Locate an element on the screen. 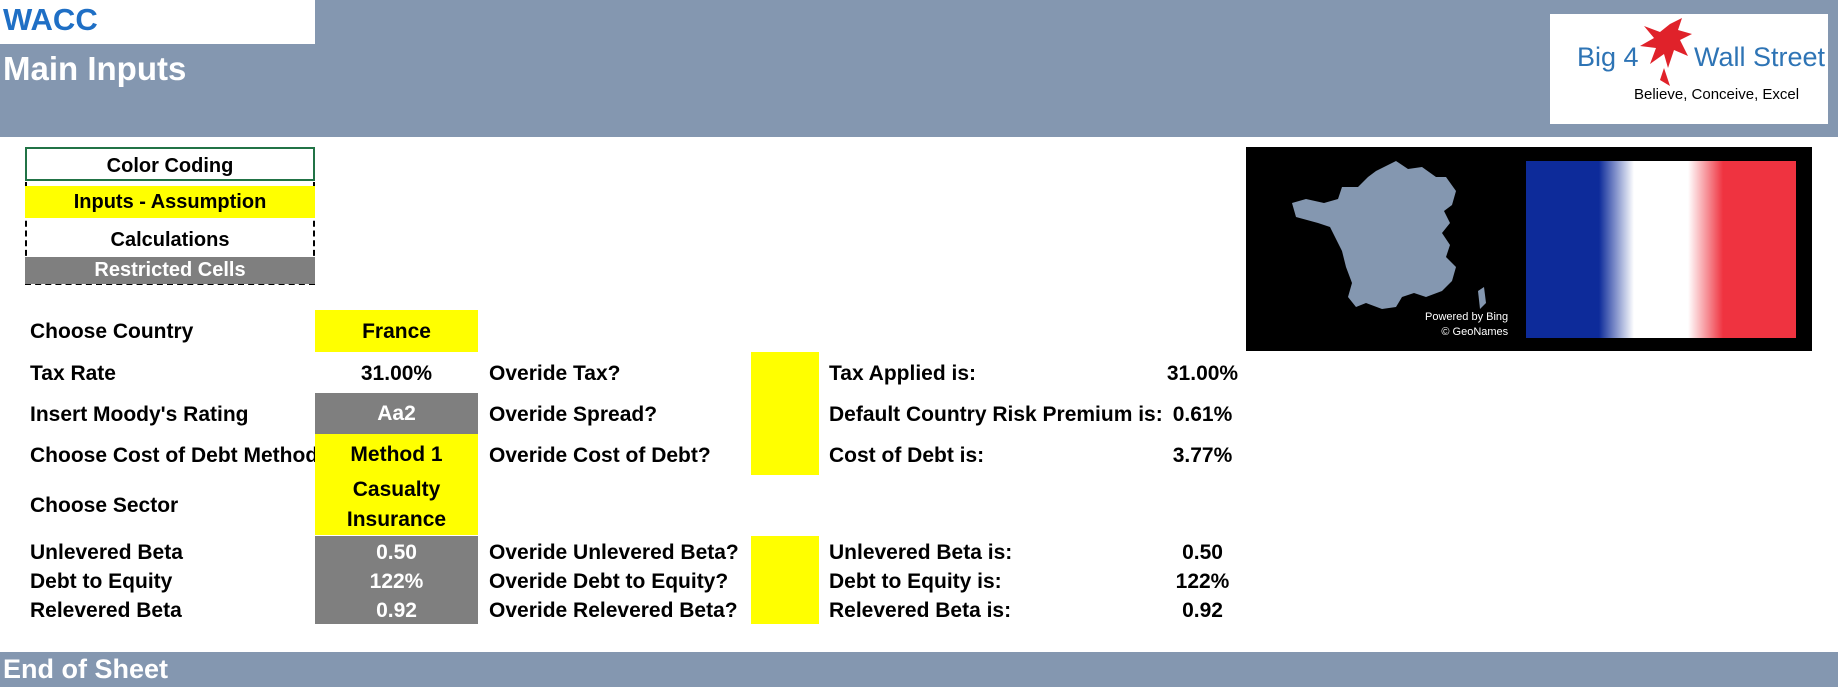 Image resolution: width=1838 pixels, height=687 pixels. legend-inputs: Inputs - Assumption is located at coordinates (170, 202).